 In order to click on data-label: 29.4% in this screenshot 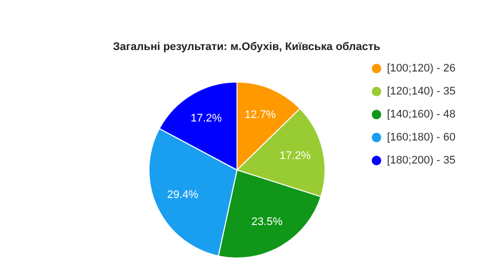, I will do `click(183, 195)`.